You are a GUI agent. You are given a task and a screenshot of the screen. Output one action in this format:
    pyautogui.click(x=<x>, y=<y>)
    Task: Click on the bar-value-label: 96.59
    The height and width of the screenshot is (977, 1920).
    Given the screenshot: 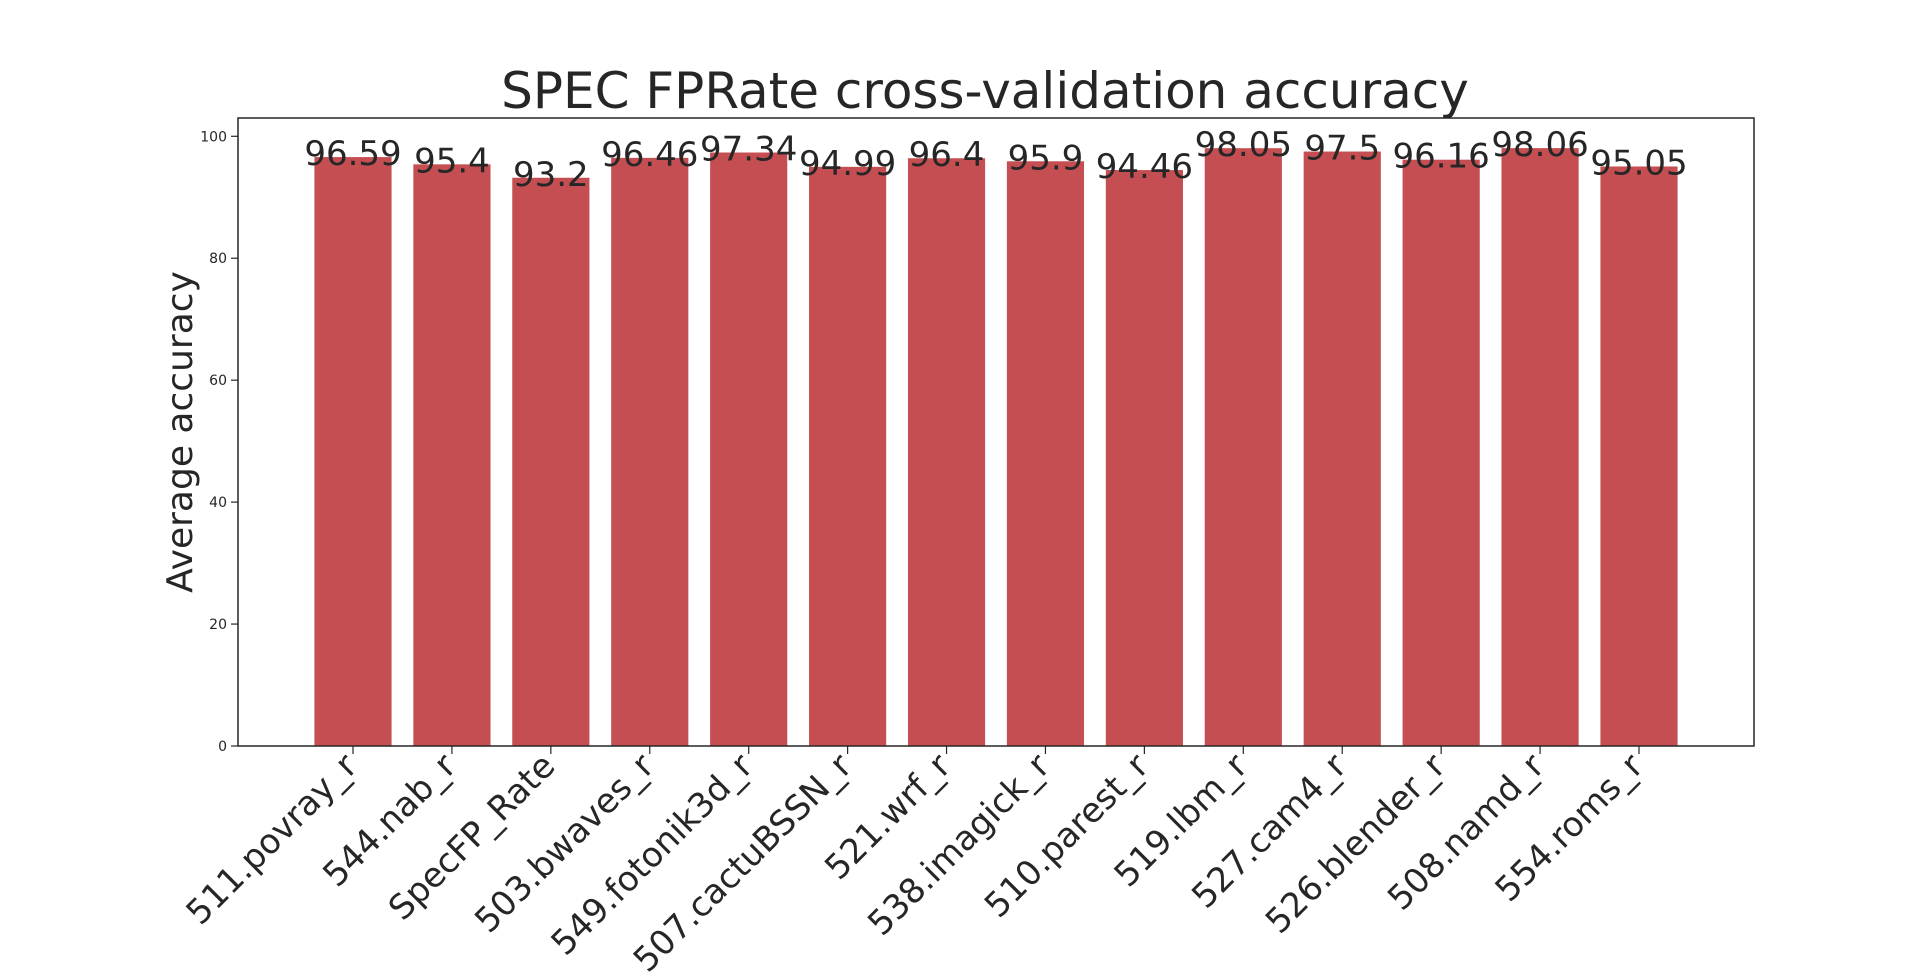 What is the action you would take?
    pyautogui.click(x=352, y=154)
    